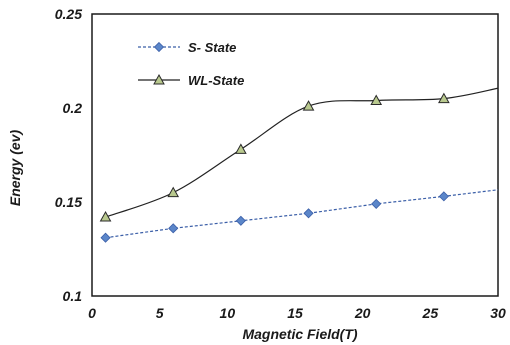  What do you see at coordinates (92, 313) in the screenshot?
I see `x-tick-label: 0` at bounding box center [92, 313].